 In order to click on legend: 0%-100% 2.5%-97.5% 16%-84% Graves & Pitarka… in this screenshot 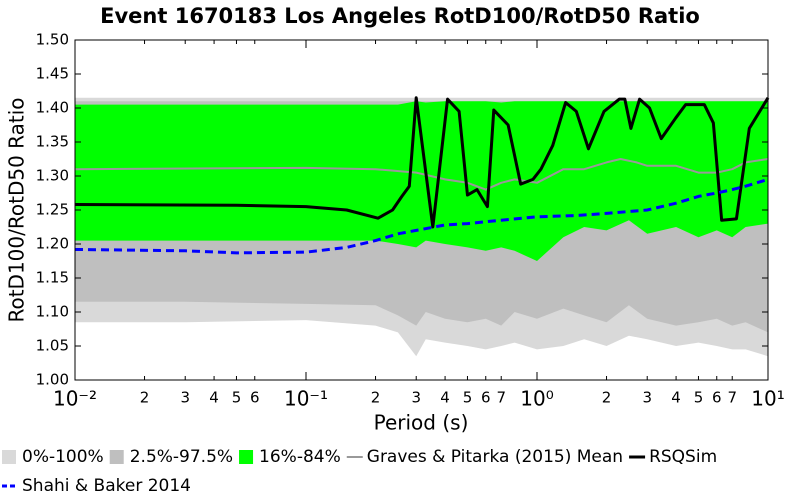, I will do `click(359, 471)`.